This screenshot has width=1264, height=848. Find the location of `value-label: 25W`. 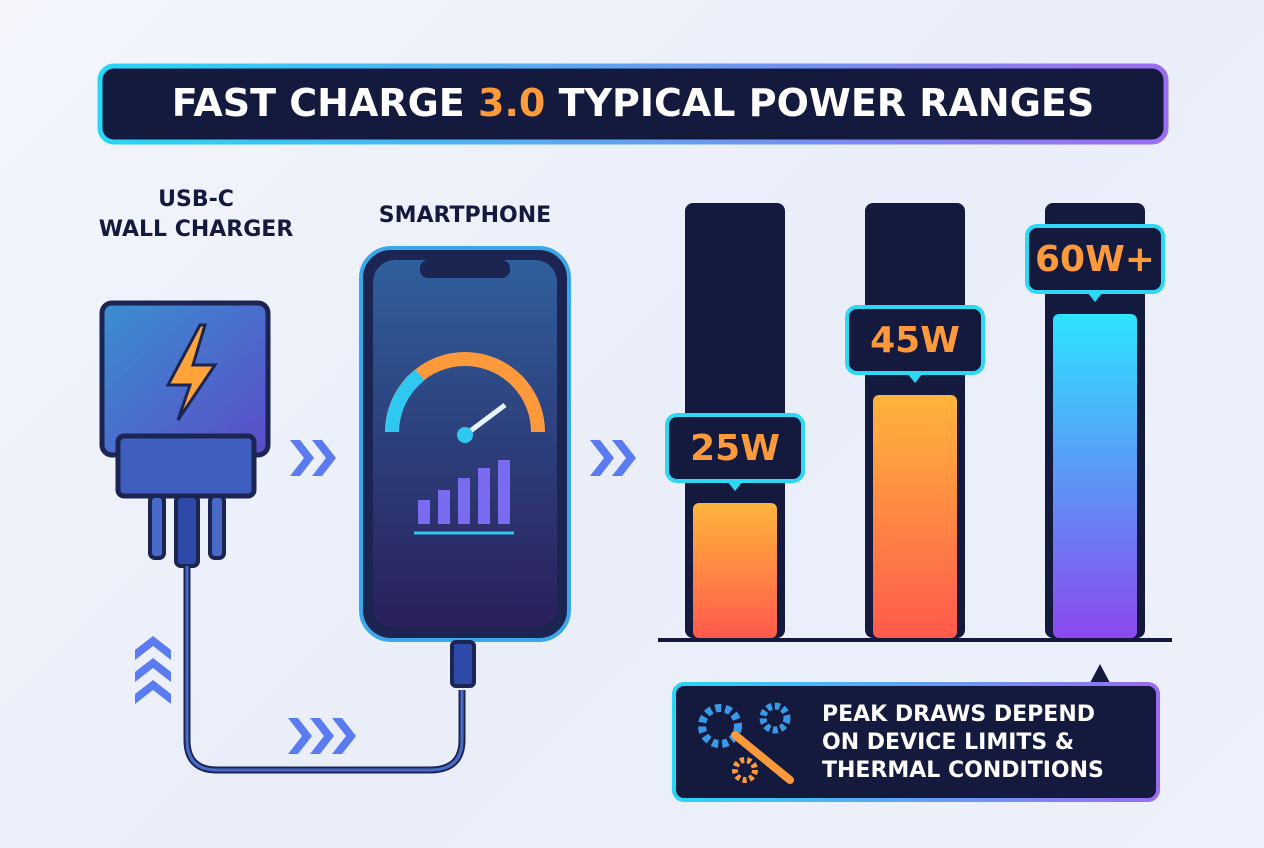

value-label: 25W is located at coordinates (735, 448).